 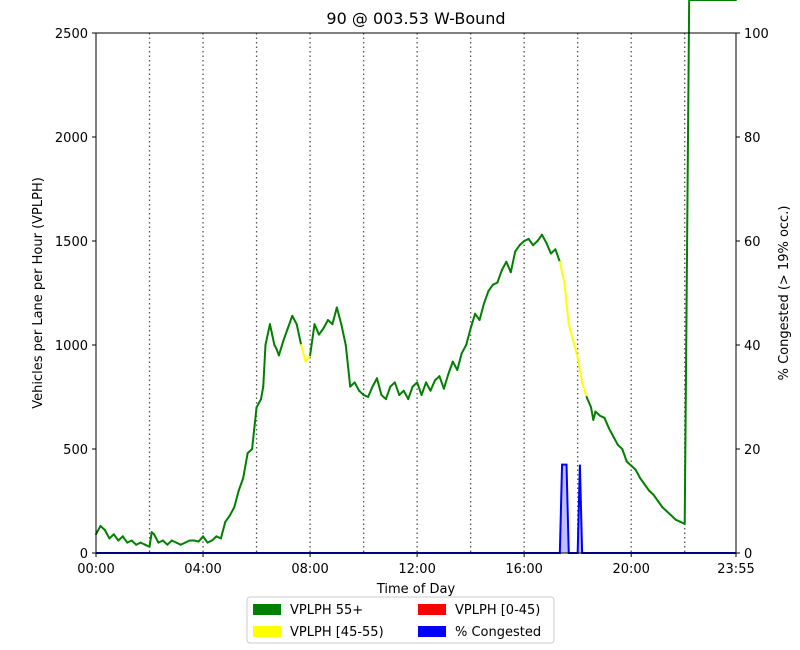 I want to click on y-axis-right-label: % Congested (> 19% occ.), so click(x=784, y=293).